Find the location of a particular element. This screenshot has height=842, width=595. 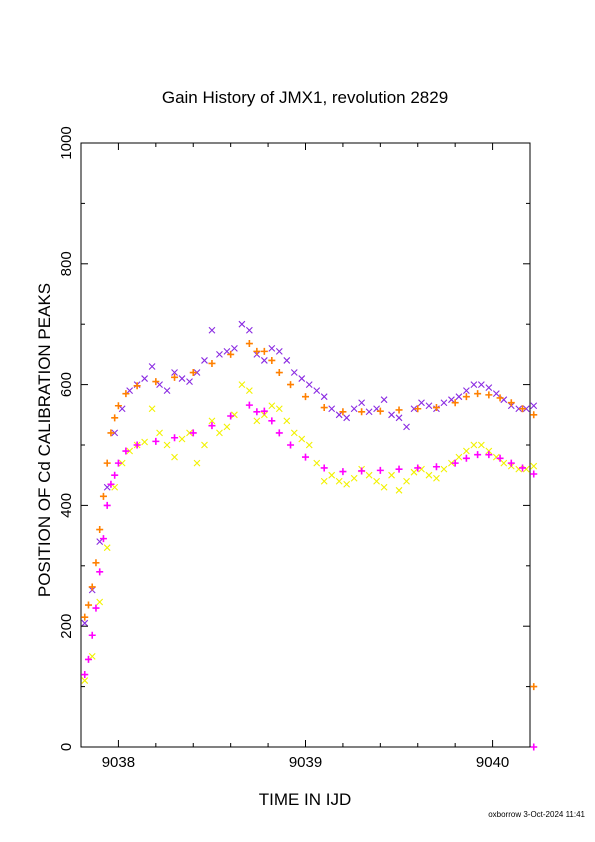

y-tick-label: 600 is located at coordinates (66, 384).